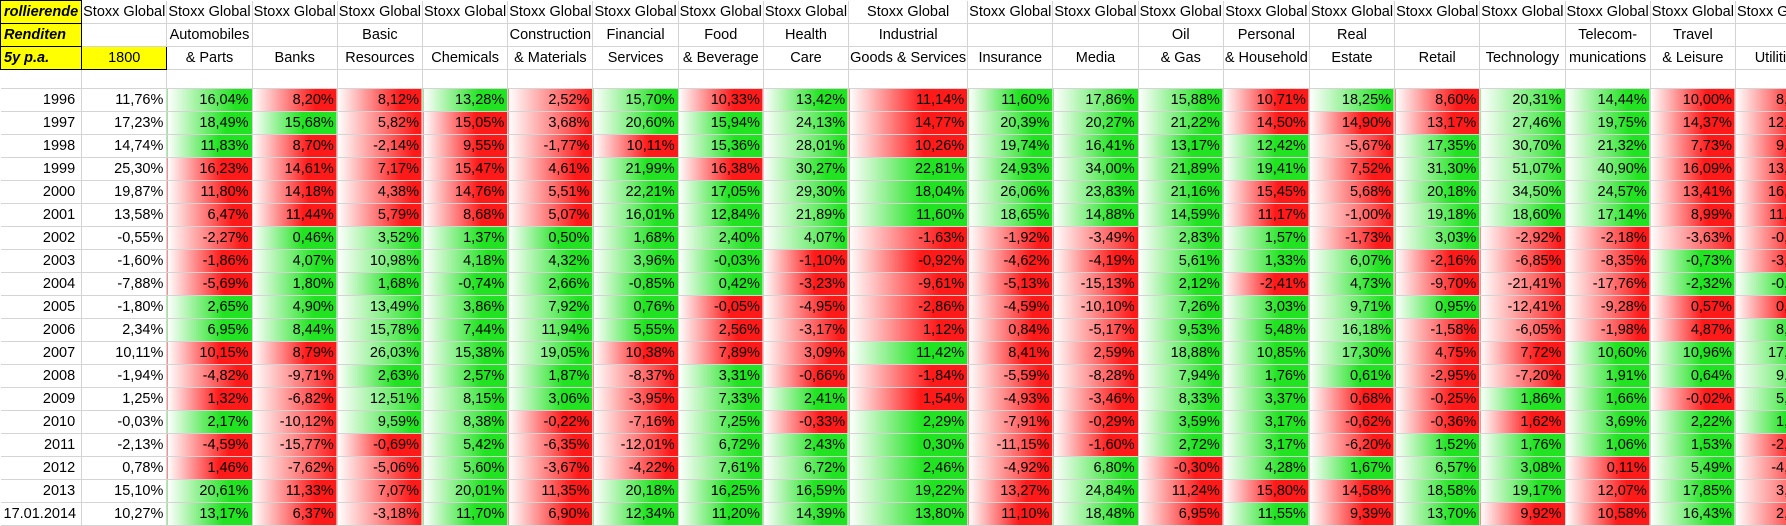 Image resolution: width=1786 pixels, height=526 pixels. I want to click on sector-return-cell: 14,77%, so click(908, 123).